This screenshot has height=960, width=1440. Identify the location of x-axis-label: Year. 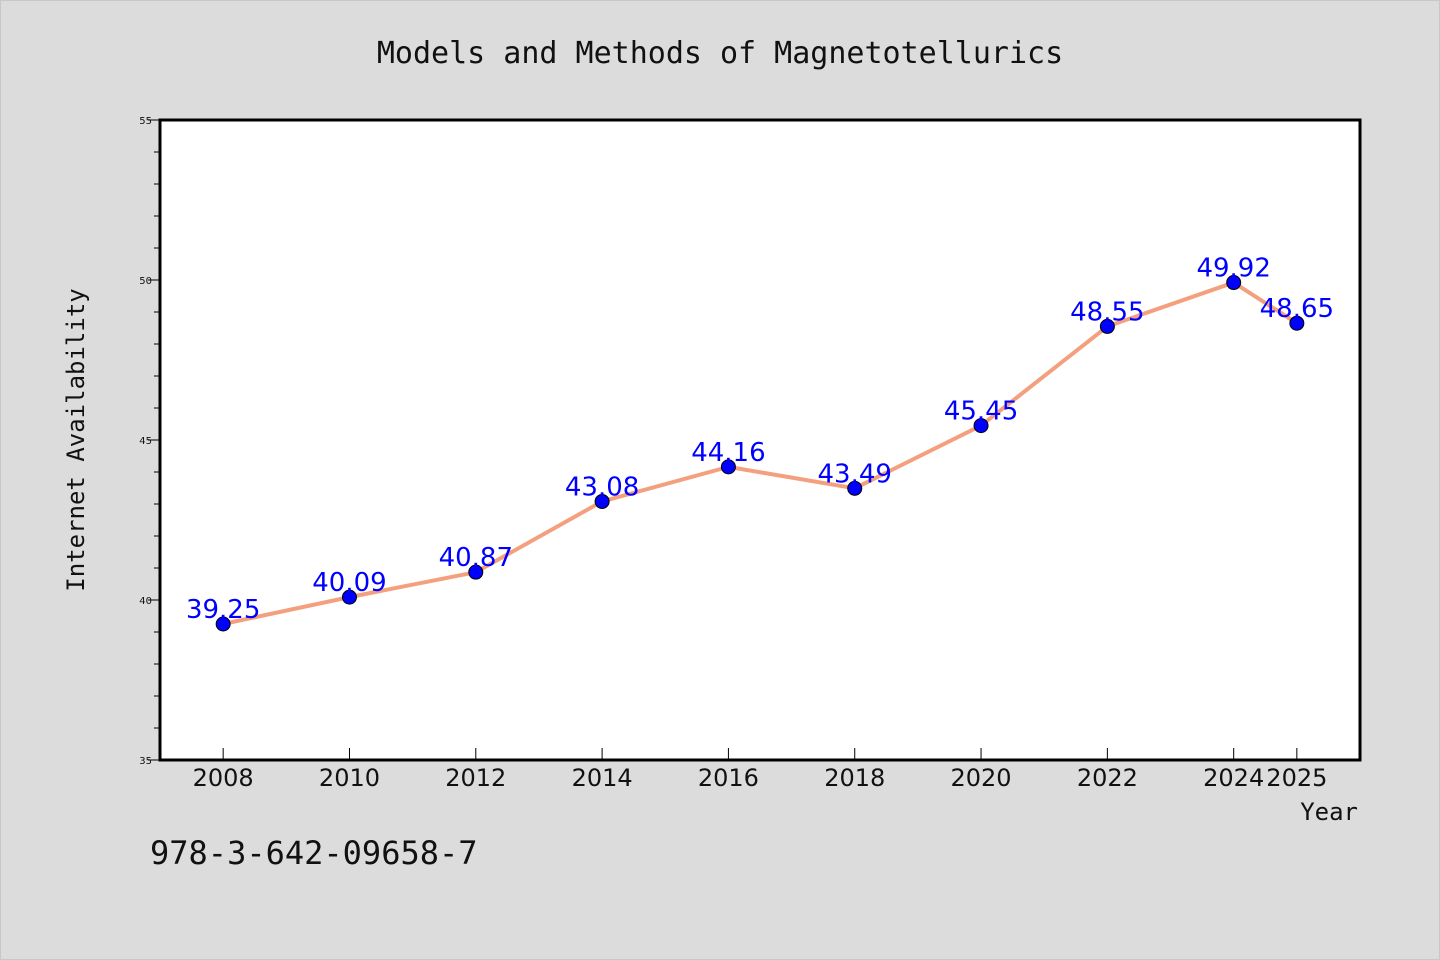
(1329, 812).